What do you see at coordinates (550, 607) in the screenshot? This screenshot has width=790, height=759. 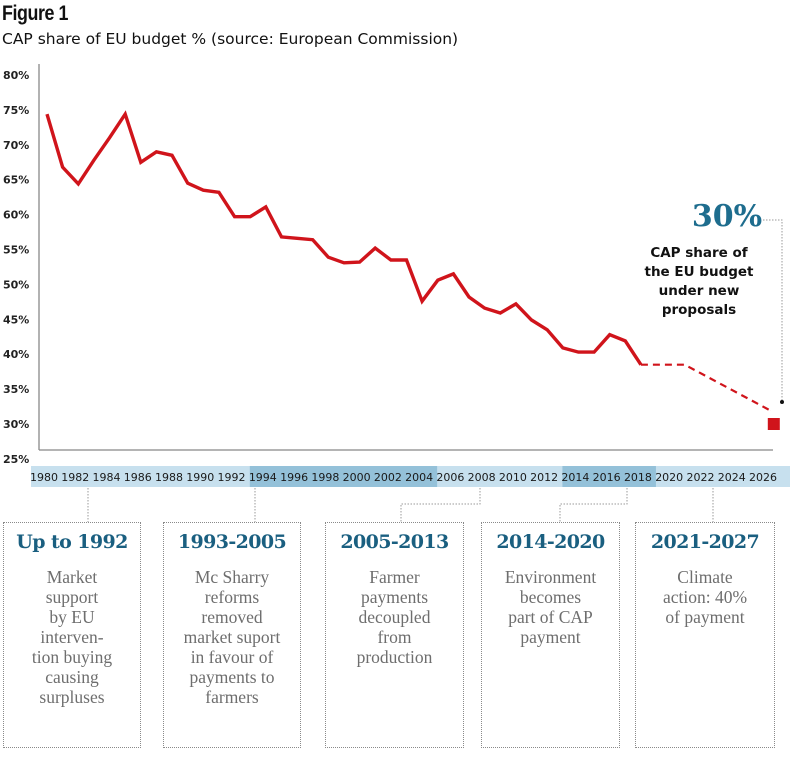 I see `era-description: Environment becomes part of CAP payment` at bounding box center [550, 607].